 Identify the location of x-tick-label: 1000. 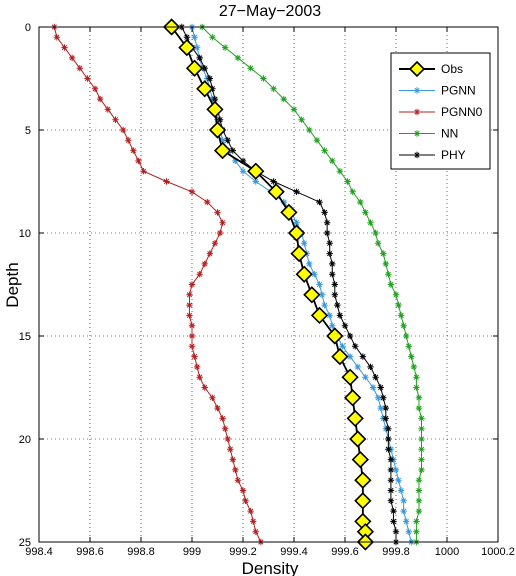
(447, 552).